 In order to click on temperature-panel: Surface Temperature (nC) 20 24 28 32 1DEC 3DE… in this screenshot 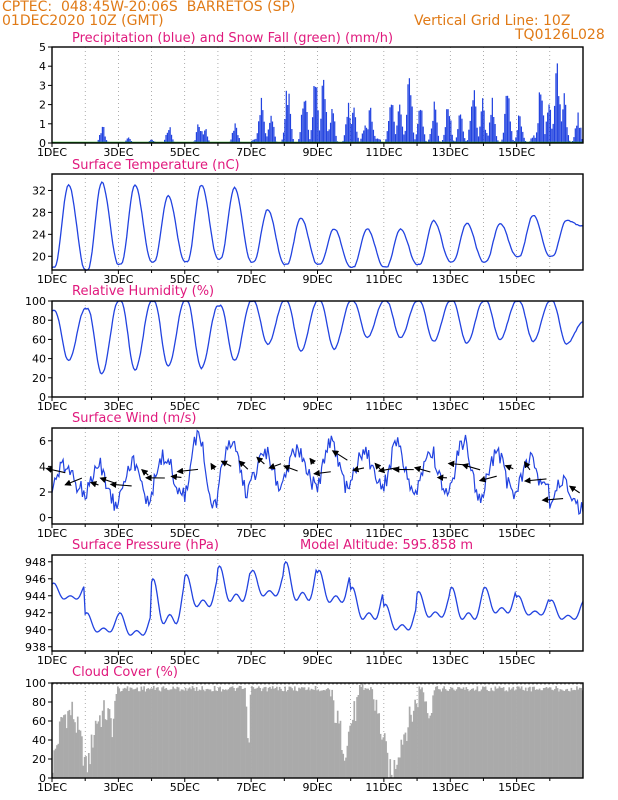, I will do `click(308, 222)`.